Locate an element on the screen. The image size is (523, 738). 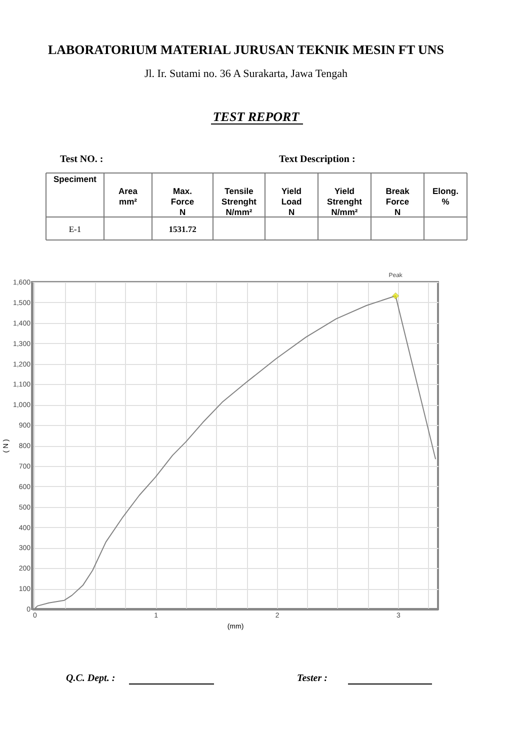
text: TEST REPORT is located at coordinates (256, 116).